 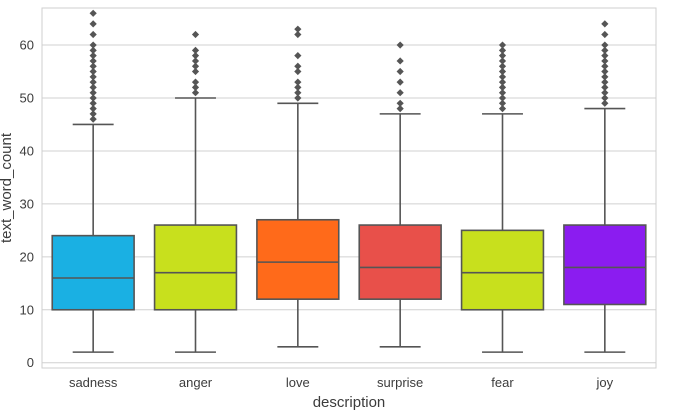 I want to click on x-tick-label: sadness, so click(x=93, y=382).